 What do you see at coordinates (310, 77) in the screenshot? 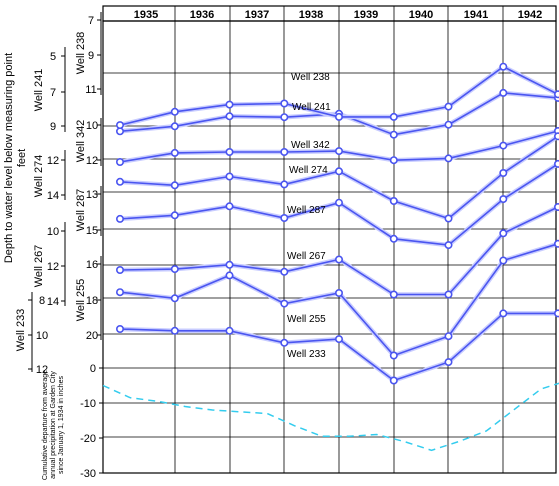
I see `series-label: Well 238` at bounding box center [310, 77].